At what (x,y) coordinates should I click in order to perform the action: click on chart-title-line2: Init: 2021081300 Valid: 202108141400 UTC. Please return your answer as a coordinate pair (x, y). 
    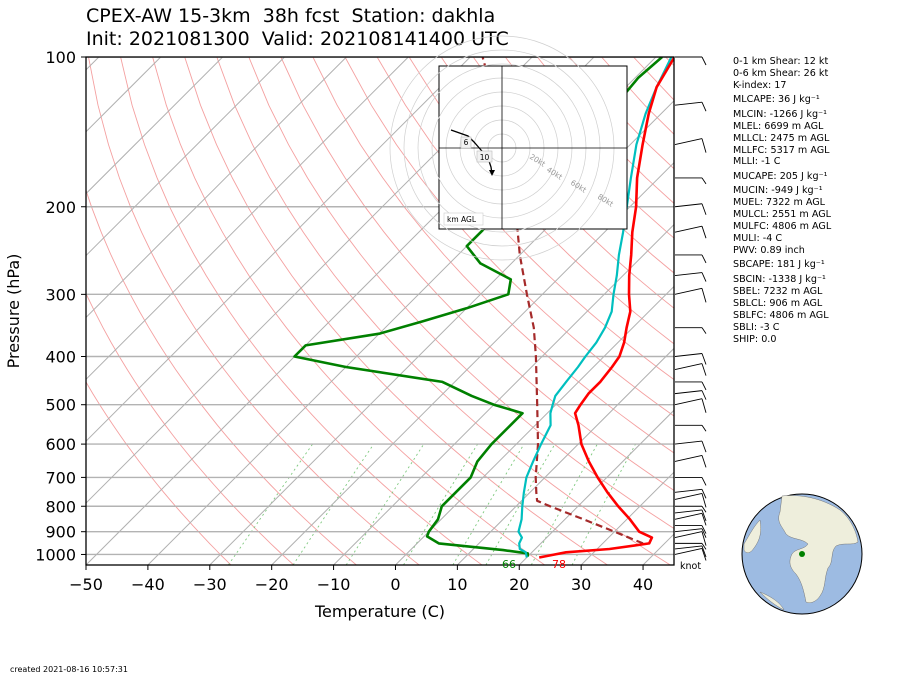
    Looking at the image, I should click on (297, 39).